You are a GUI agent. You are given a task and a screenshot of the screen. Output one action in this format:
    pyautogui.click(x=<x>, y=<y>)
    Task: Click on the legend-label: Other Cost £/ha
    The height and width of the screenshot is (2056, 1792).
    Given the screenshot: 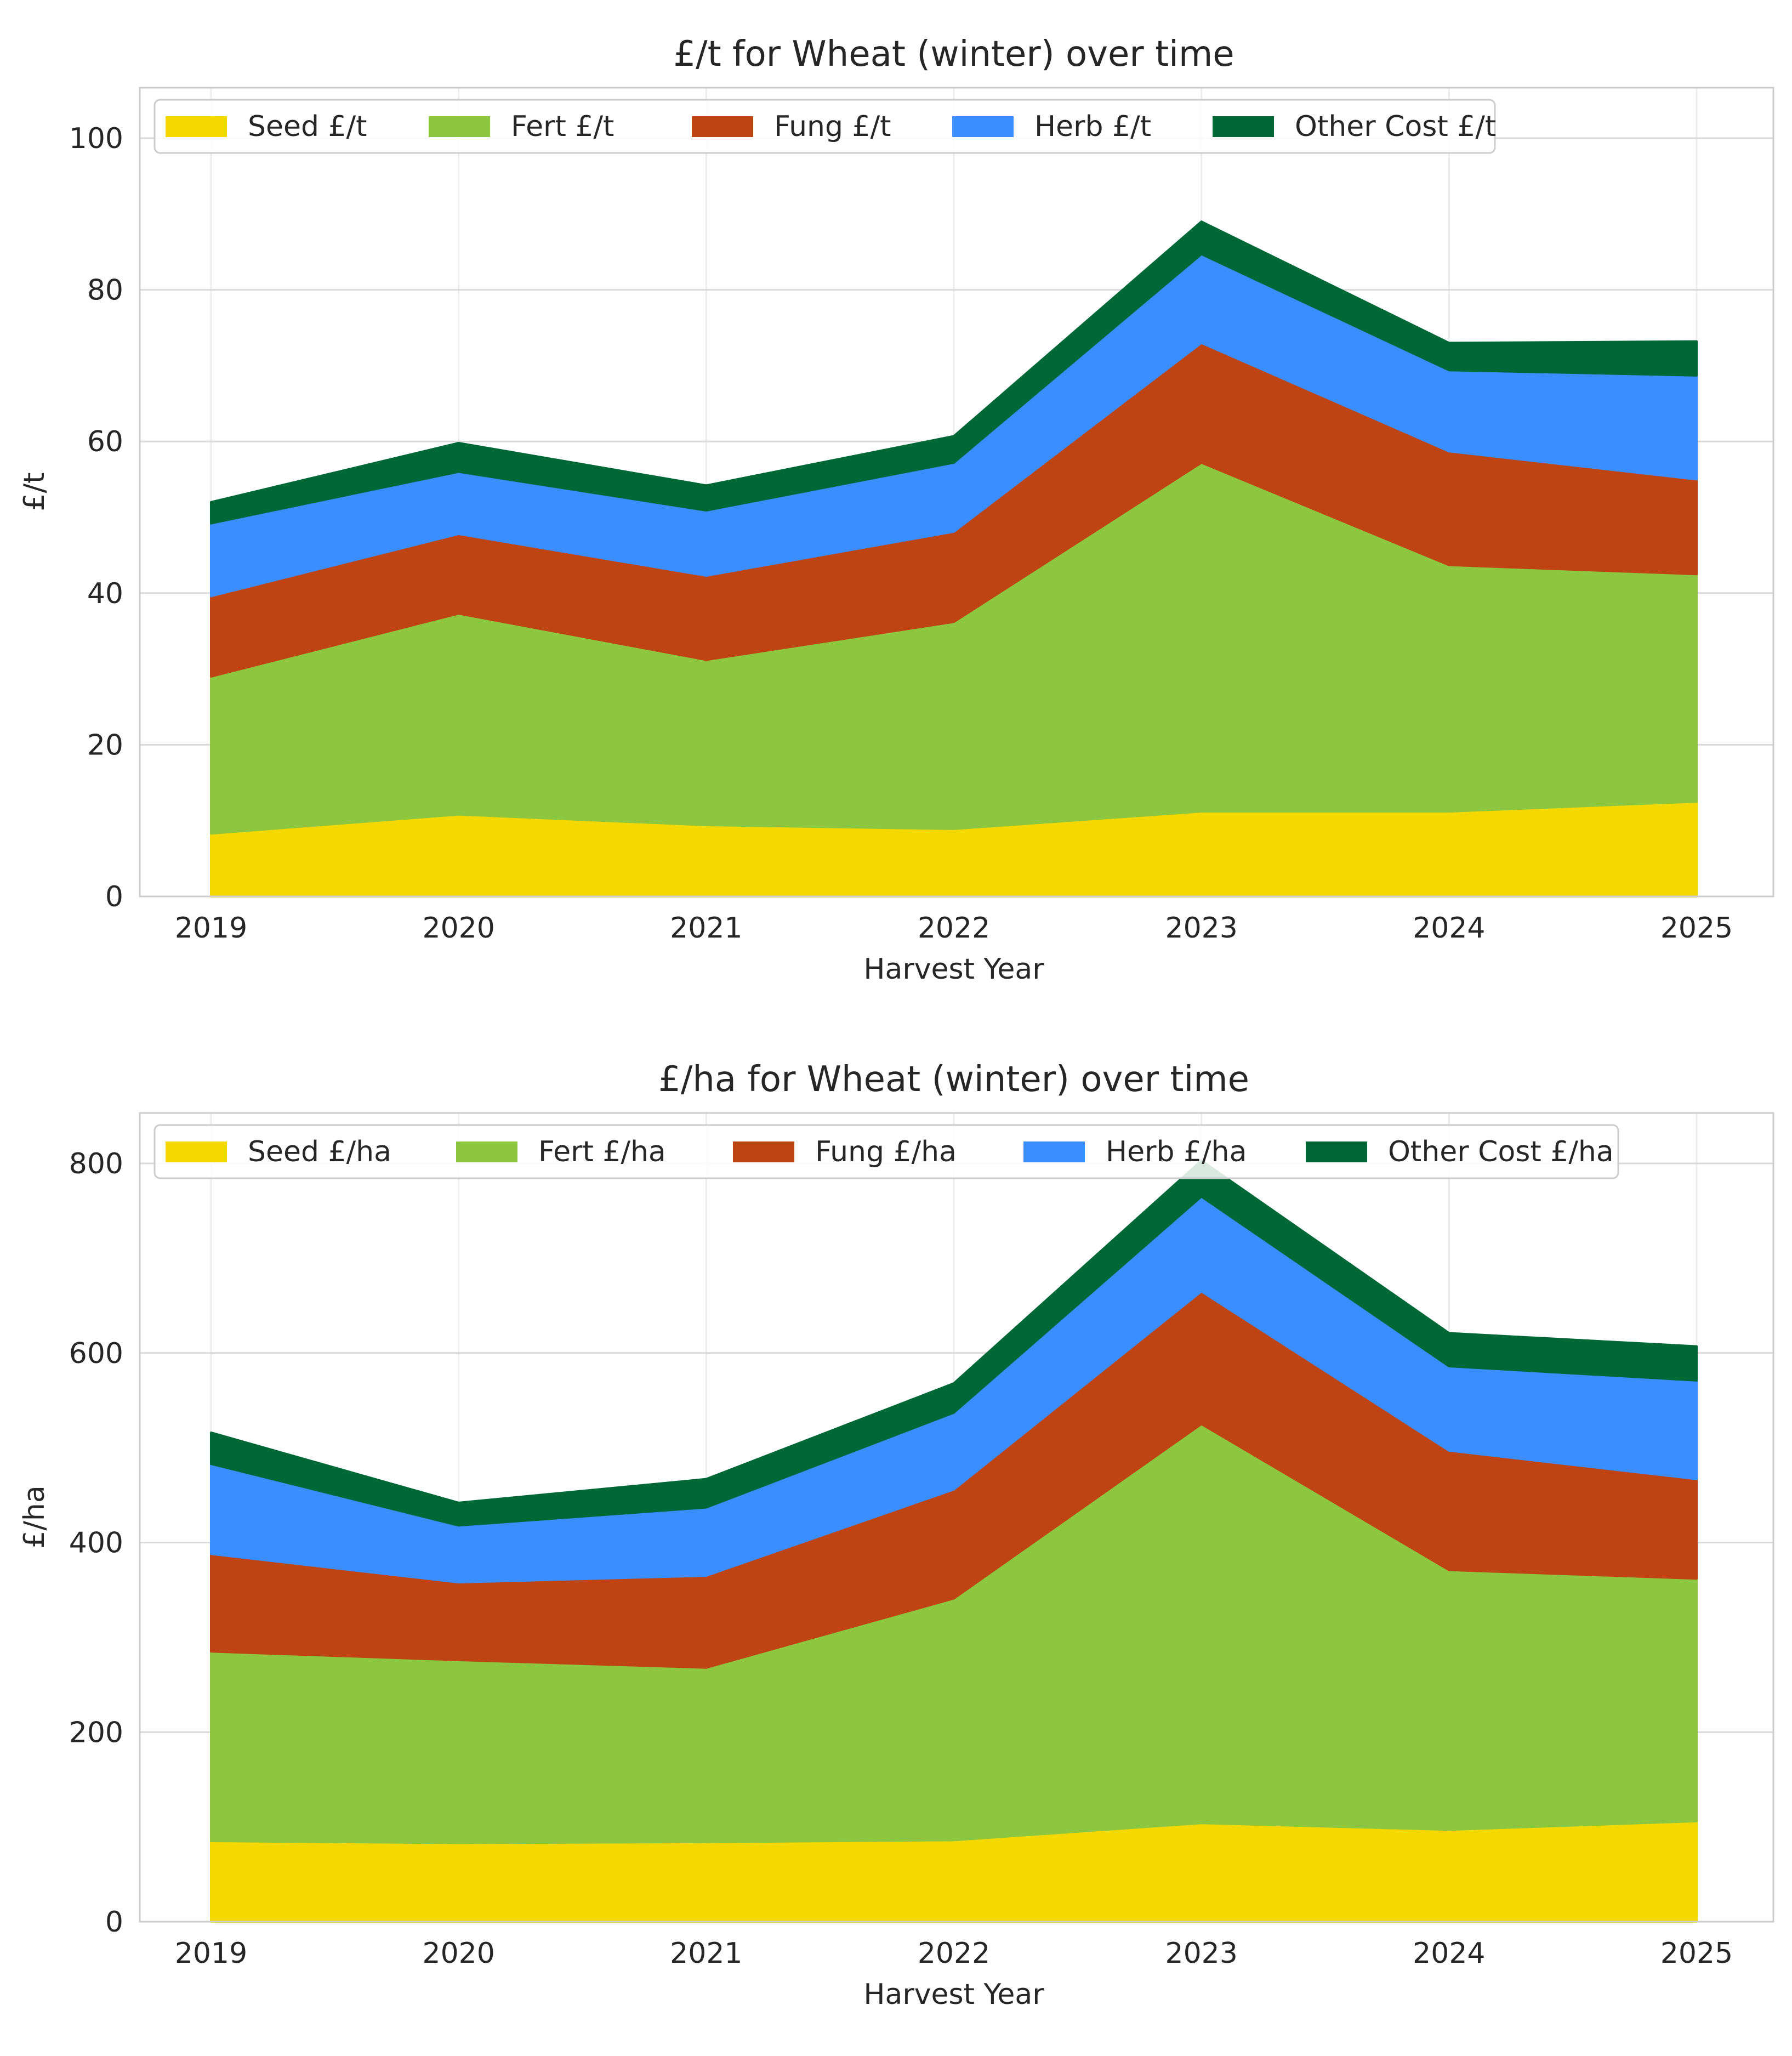 What is the action you would take?
    pyautogui.click(x=1501, y=1151)
    